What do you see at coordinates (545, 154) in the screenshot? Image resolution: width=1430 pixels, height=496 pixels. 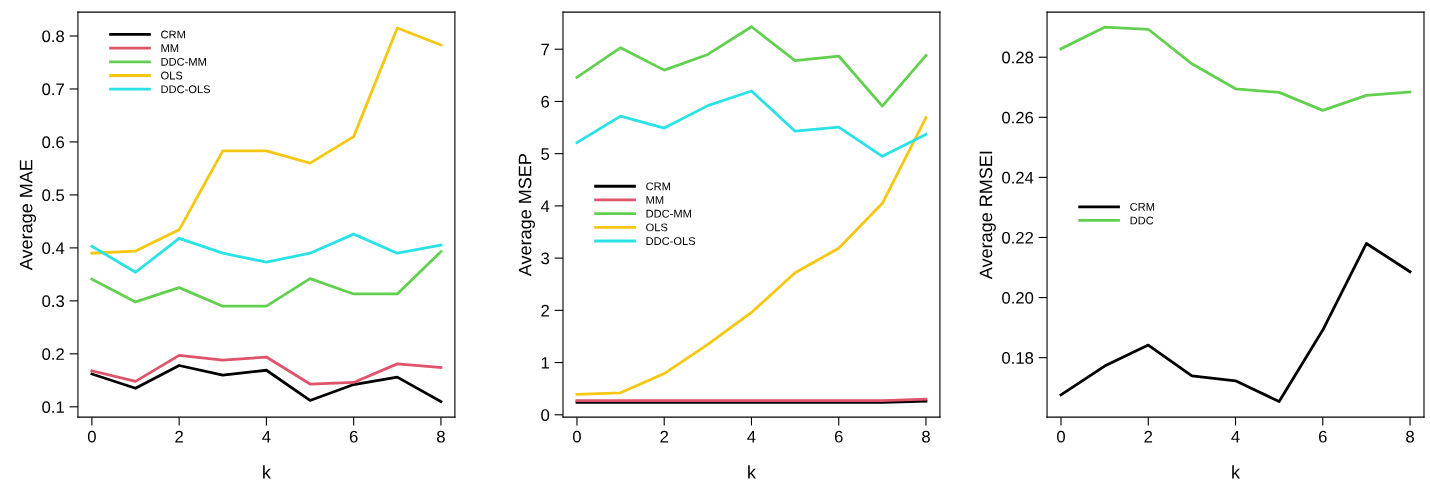 I see `y-tick-label: 5` at bounding box center [545, 154].